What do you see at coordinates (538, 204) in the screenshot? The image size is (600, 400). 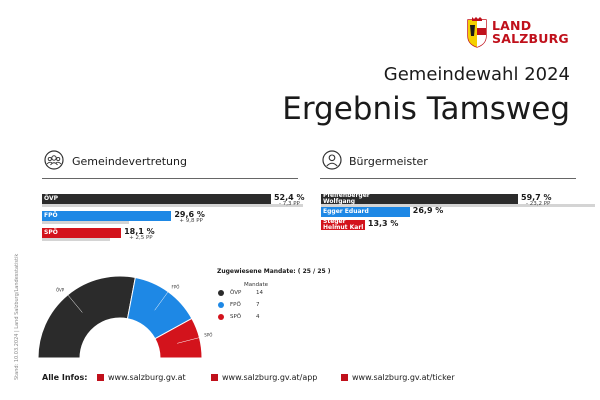 I see `mayor-change-label-0: - 23,2 PP` at bounding box center [538, 204].